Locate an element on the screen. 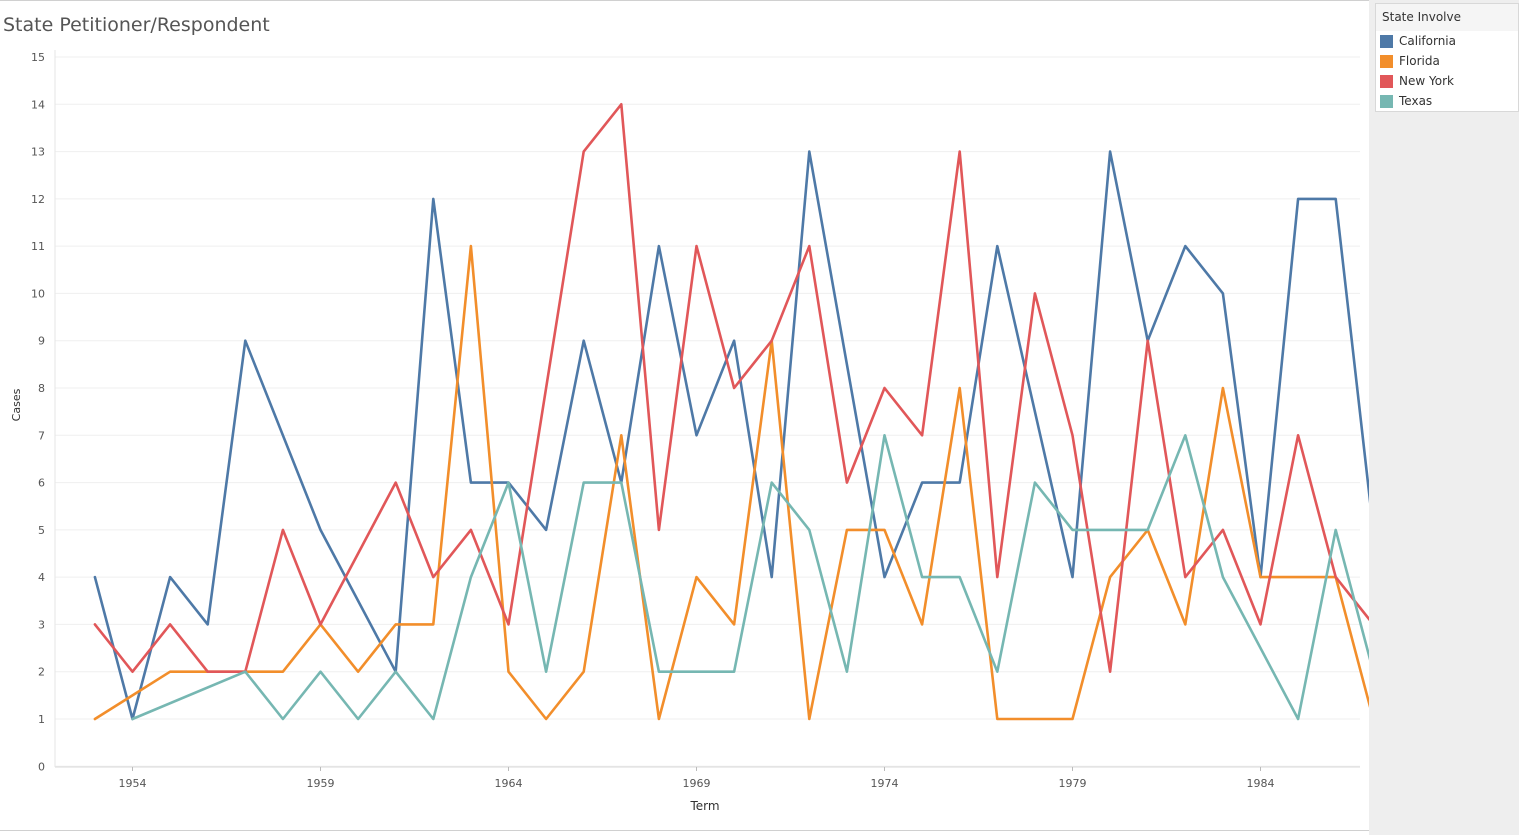  x-tick-label: 1964 is located at coordinates (509, 783).